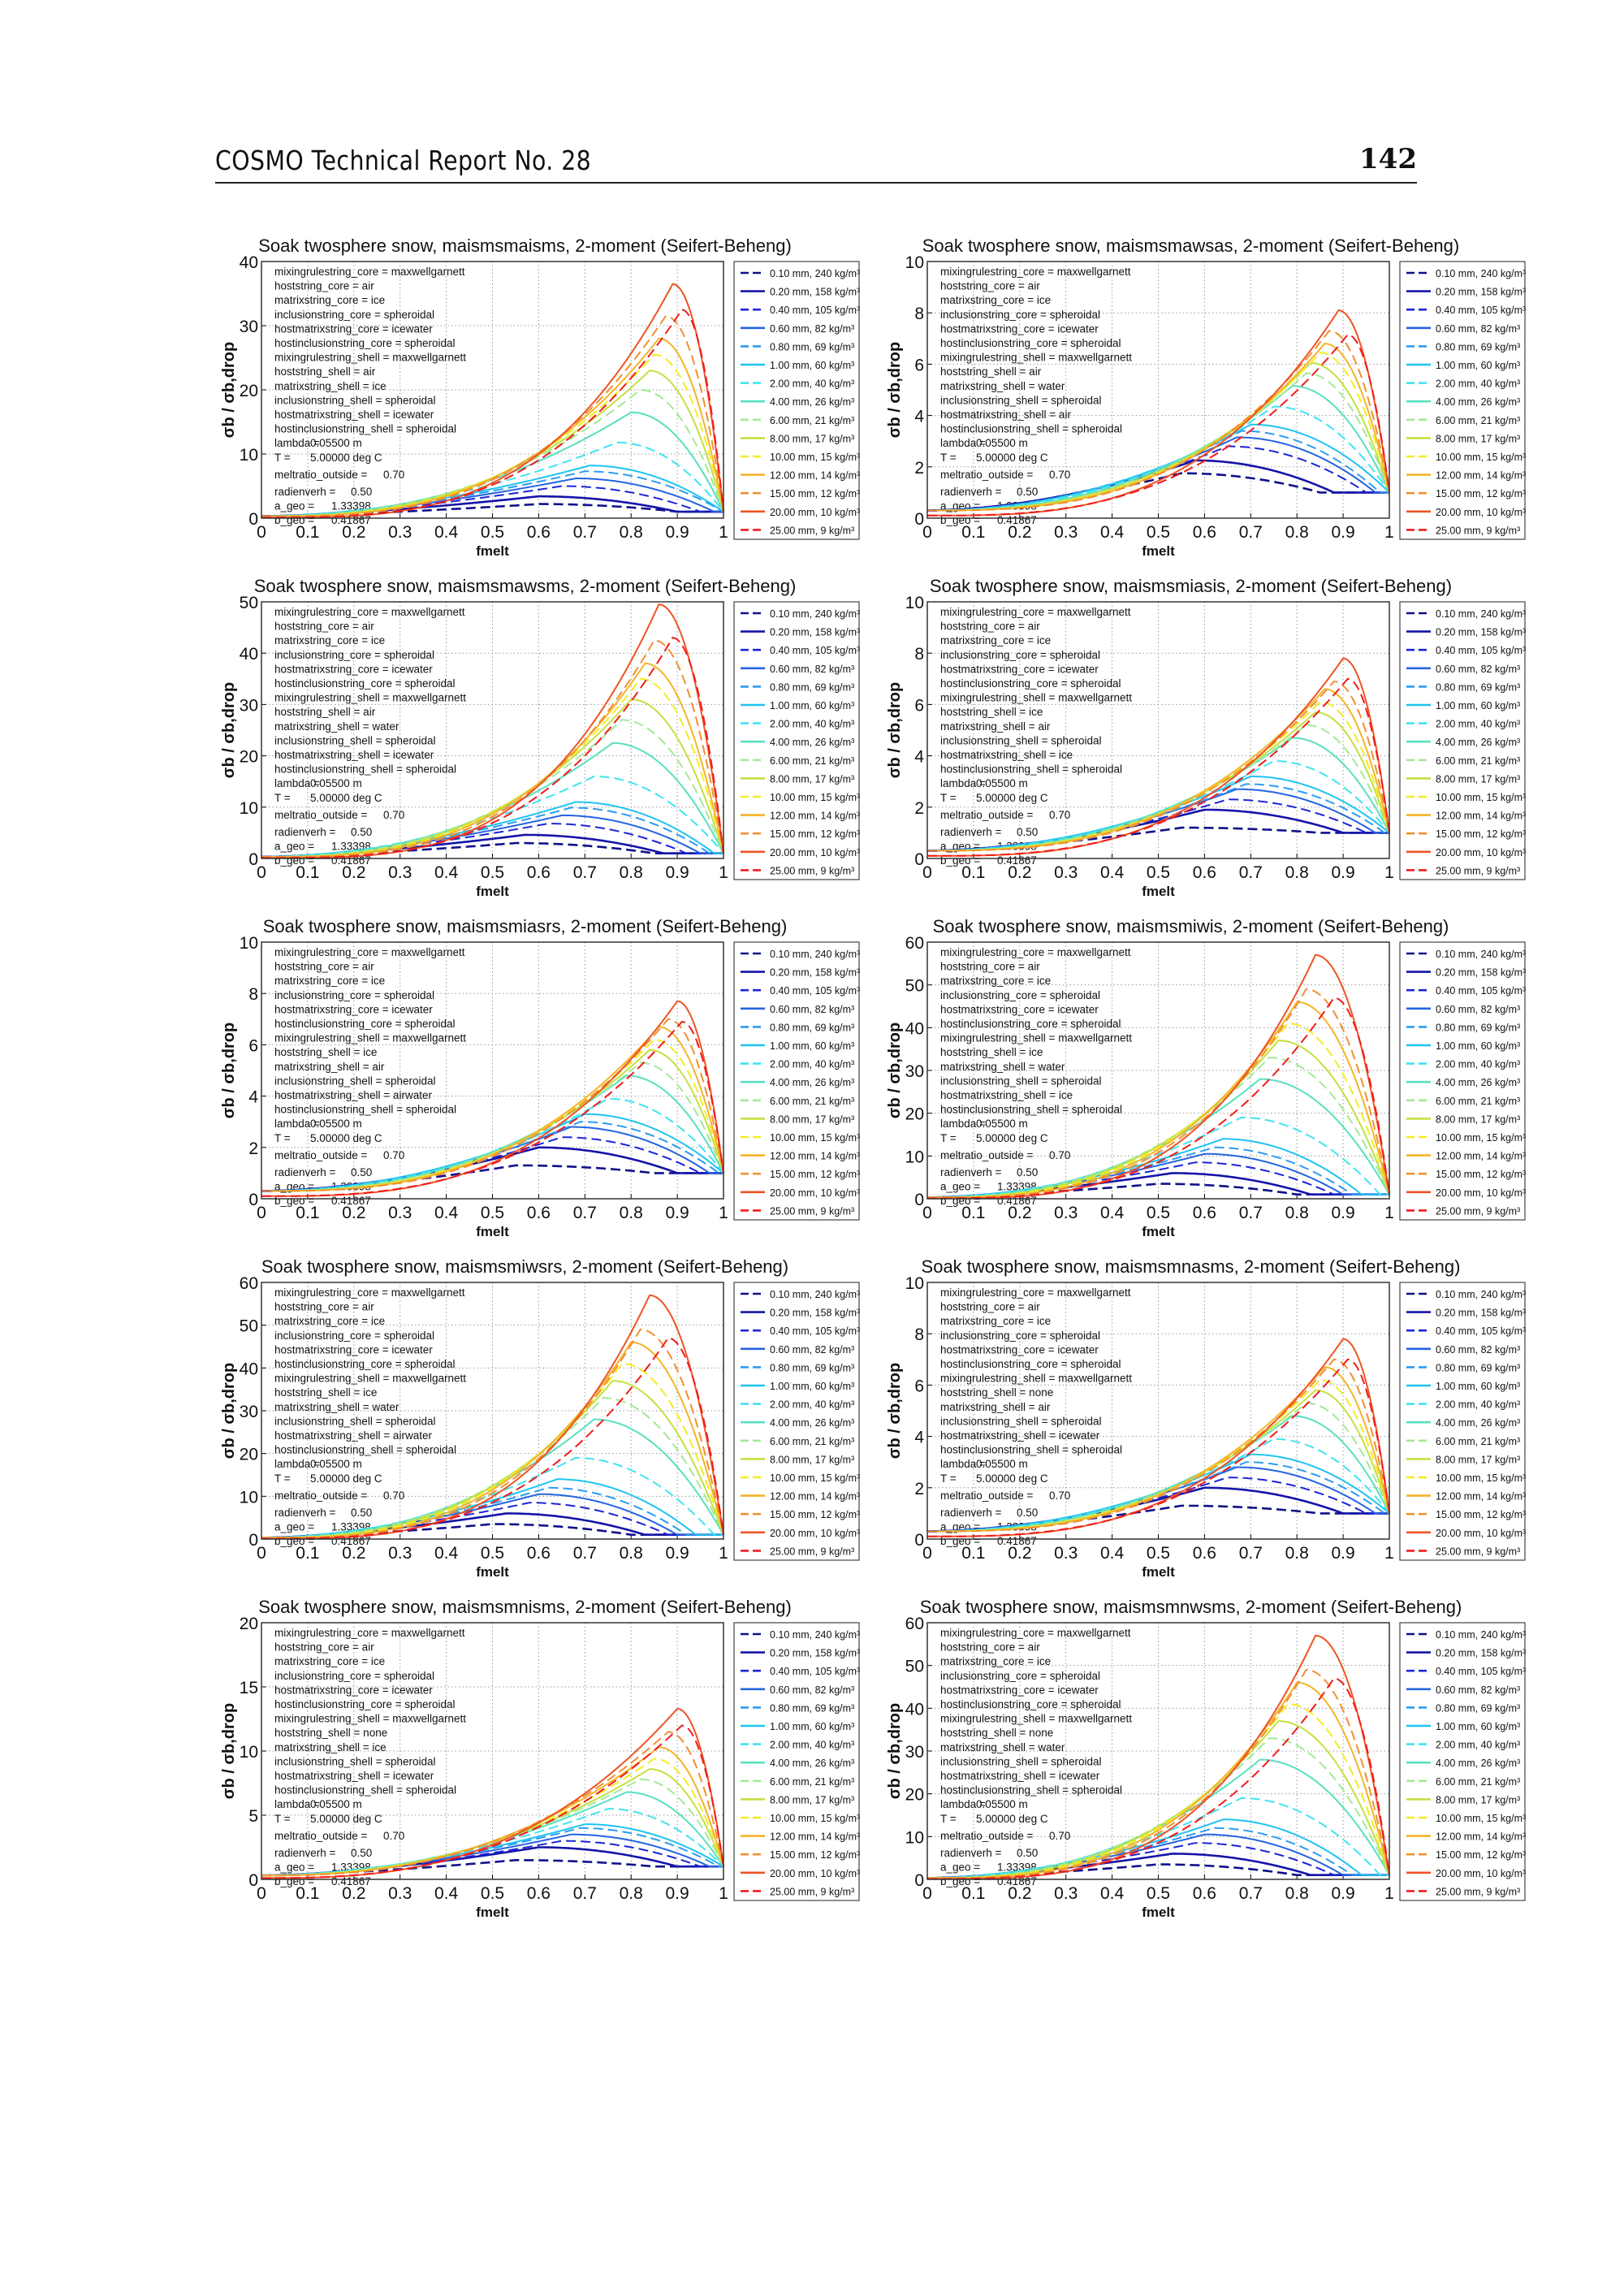 This screenshot has width=1624, height=2296. What do you see at coordinates (991, 371) in the screenshot?
I see `annotation-line: hoststring_shell = air` at bounding box center [991, 371].